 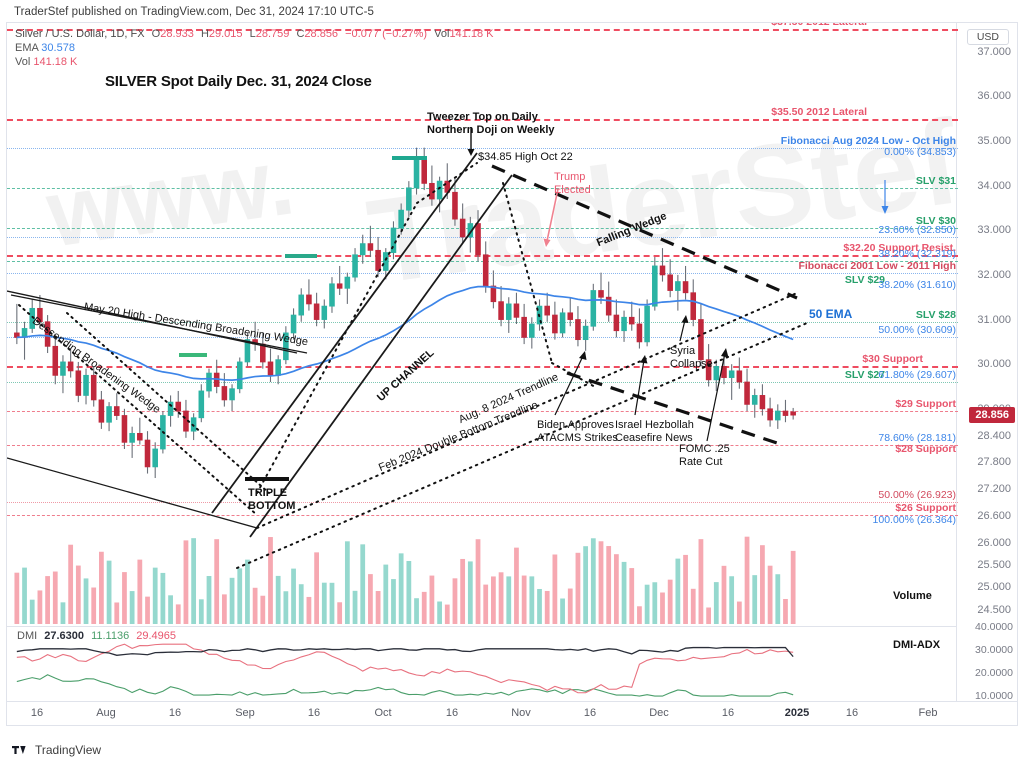 I want to click on legend-low-label: L, so click(x=252, y=34).